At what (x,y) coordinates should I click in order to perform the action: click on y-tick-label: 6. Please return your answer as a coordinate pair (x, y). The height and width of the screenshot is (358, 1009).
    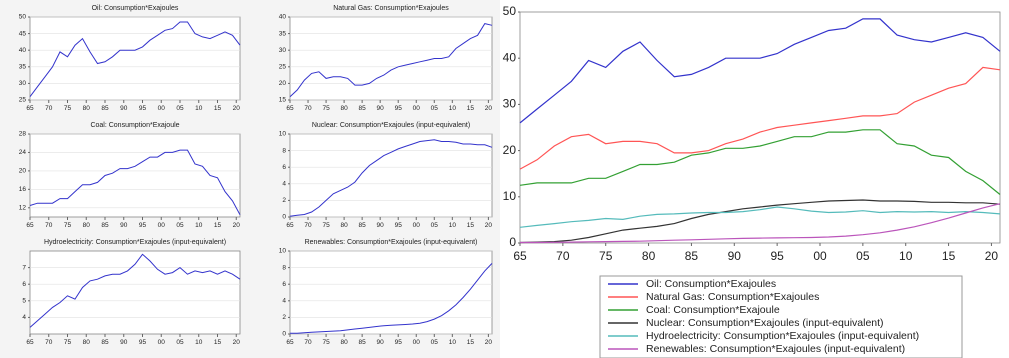
    Looking at the image, I should click on (24, 284).